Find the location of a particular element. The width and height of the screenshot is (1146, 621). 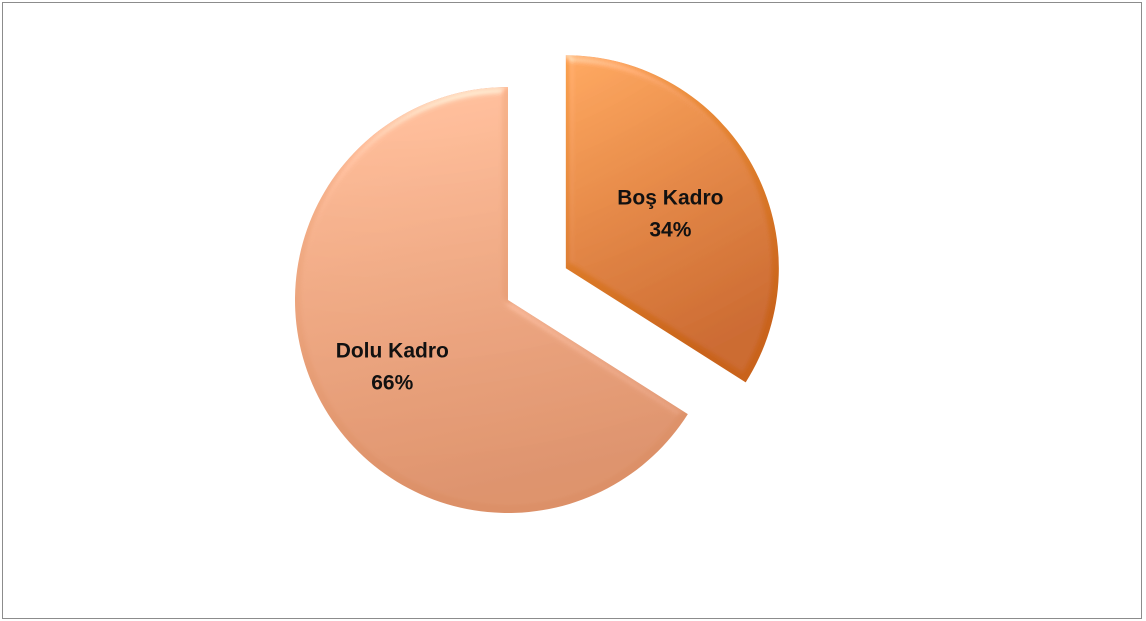

slice-label-name: Dolu Kadro is located at coordinates (392, 351).